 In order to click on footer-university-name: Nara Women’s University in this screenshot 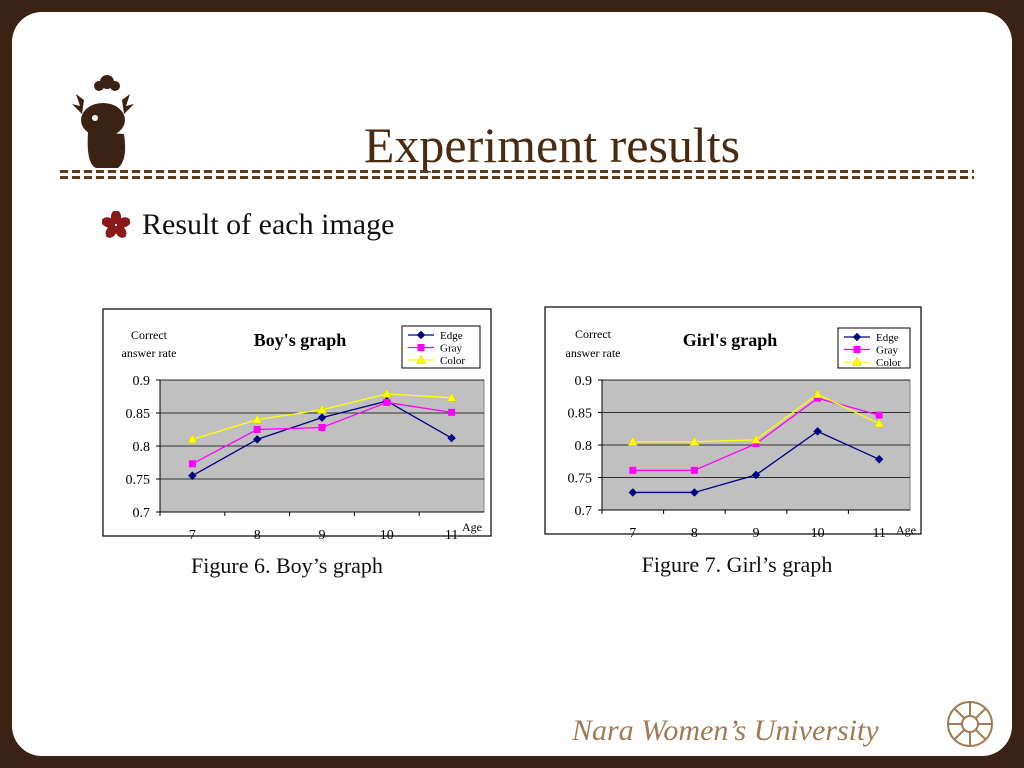, I will do `click(725, 730)`.